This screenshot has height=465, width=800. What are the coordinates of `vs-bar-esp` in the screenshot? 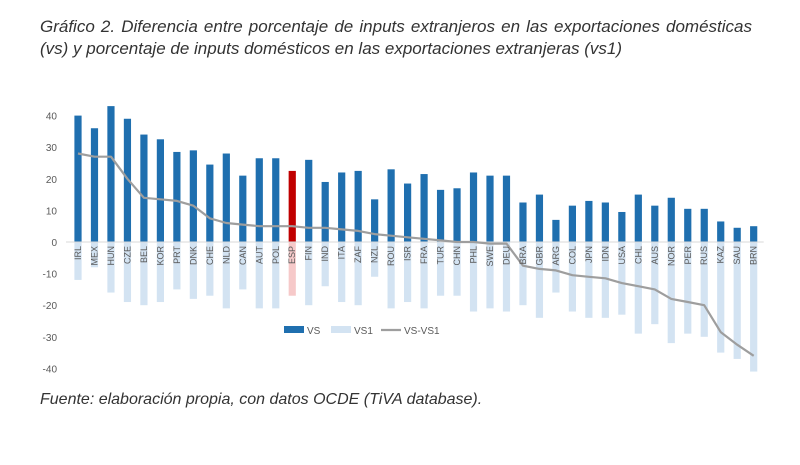 It's located at (292, 206).